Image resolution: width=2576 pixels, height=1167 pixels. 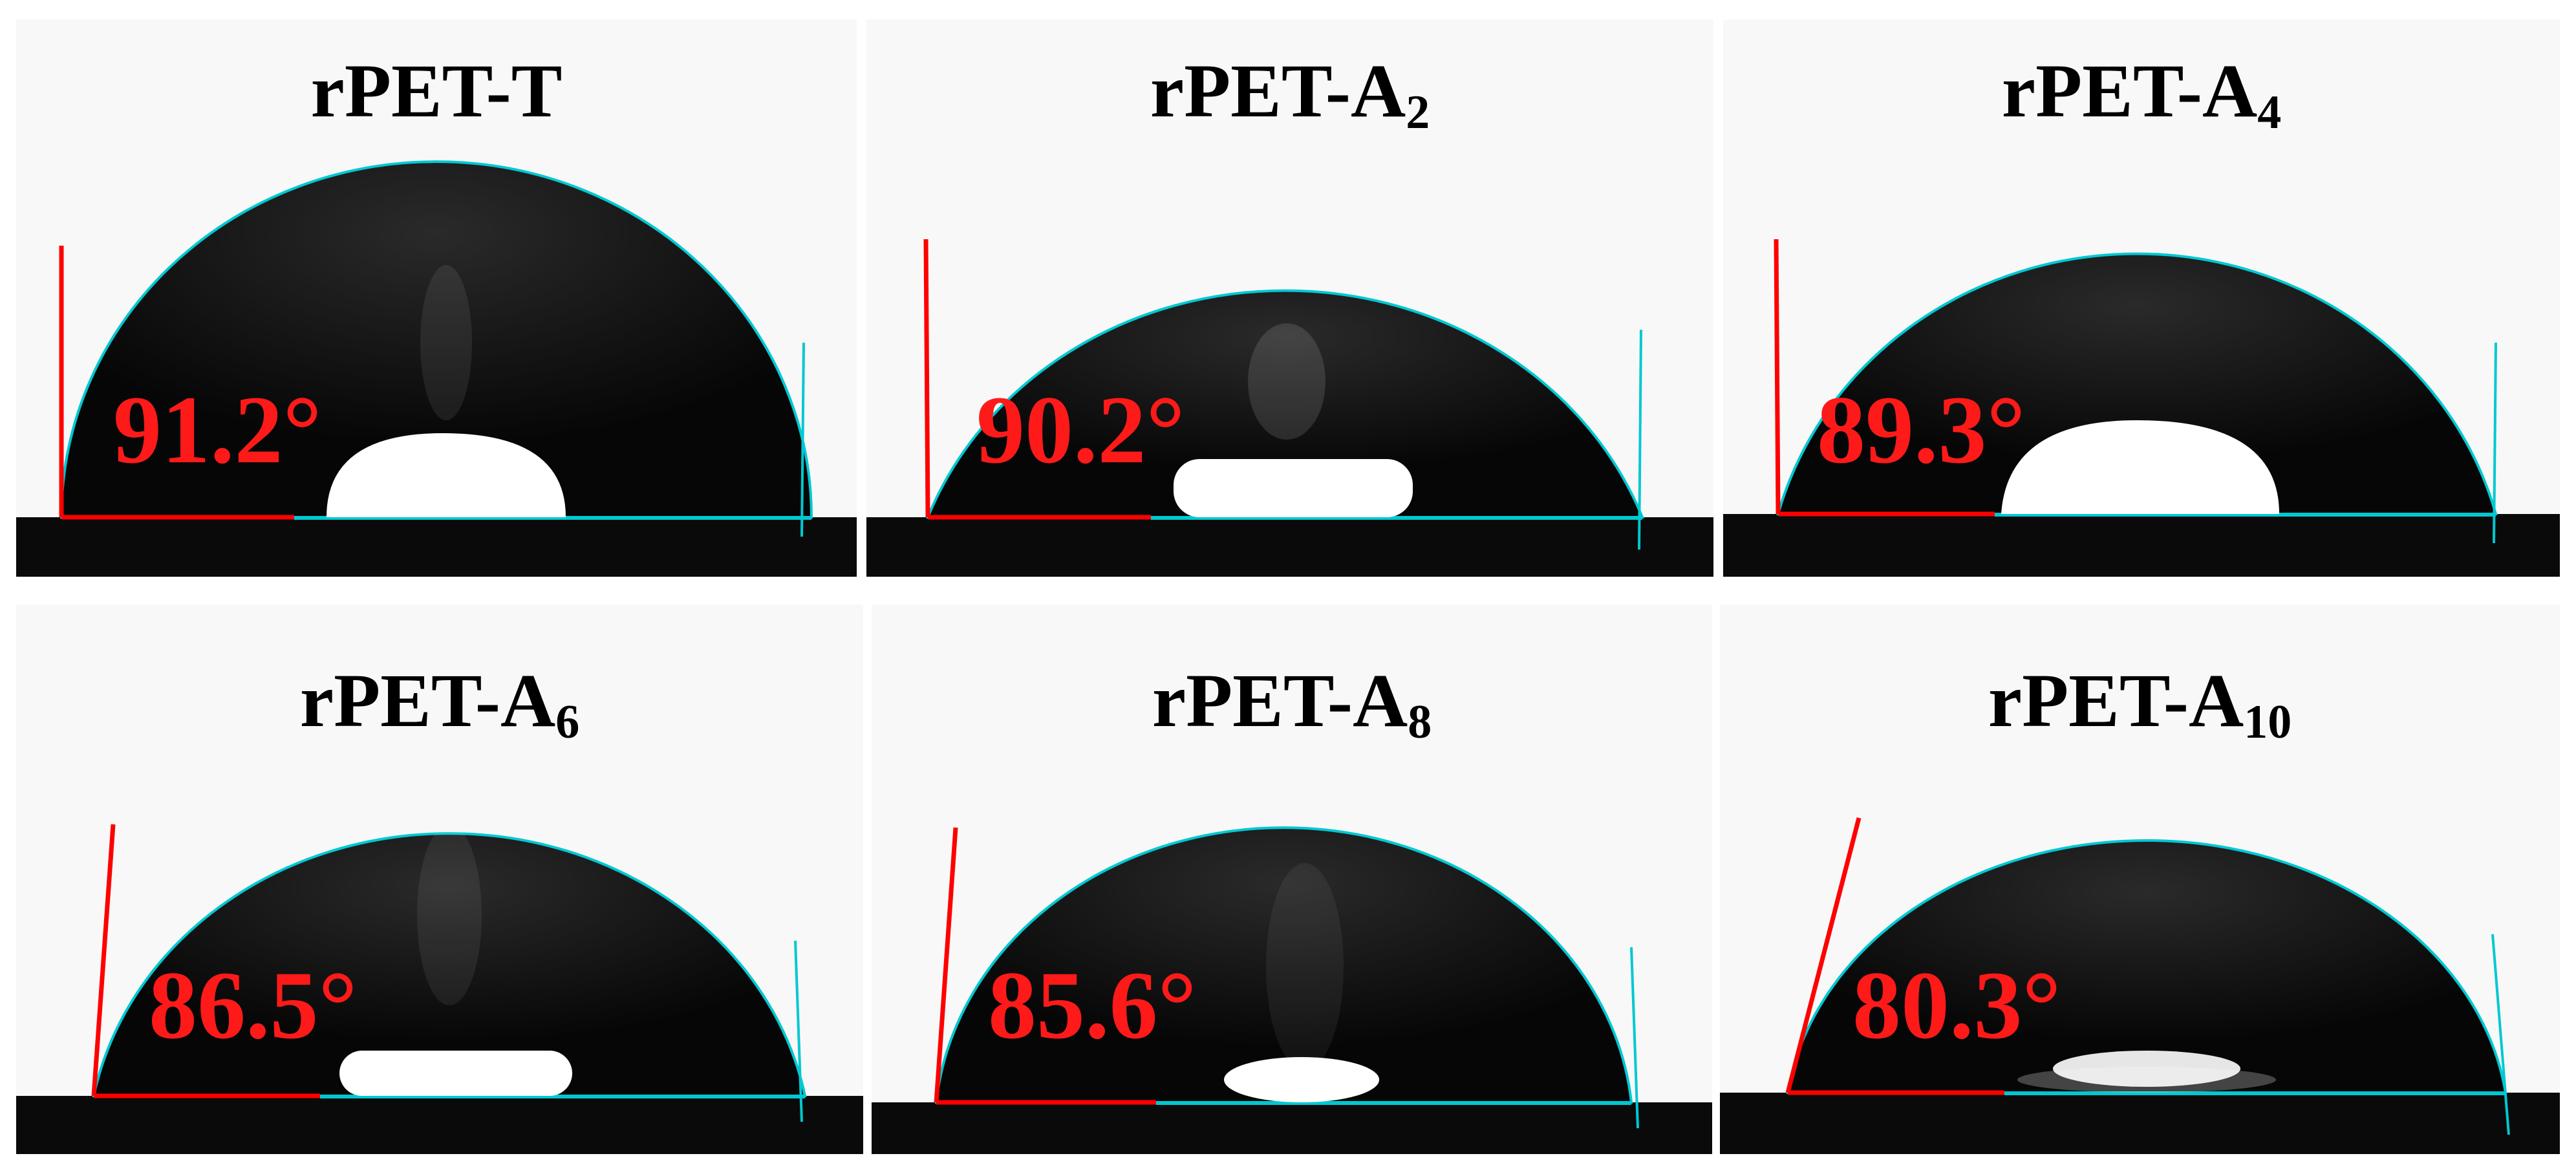 What do you see at coordinates (1080, 430) in the screenshot?
I see `contact-angle-label: 90.2°` at bounding box center [1080, 430].